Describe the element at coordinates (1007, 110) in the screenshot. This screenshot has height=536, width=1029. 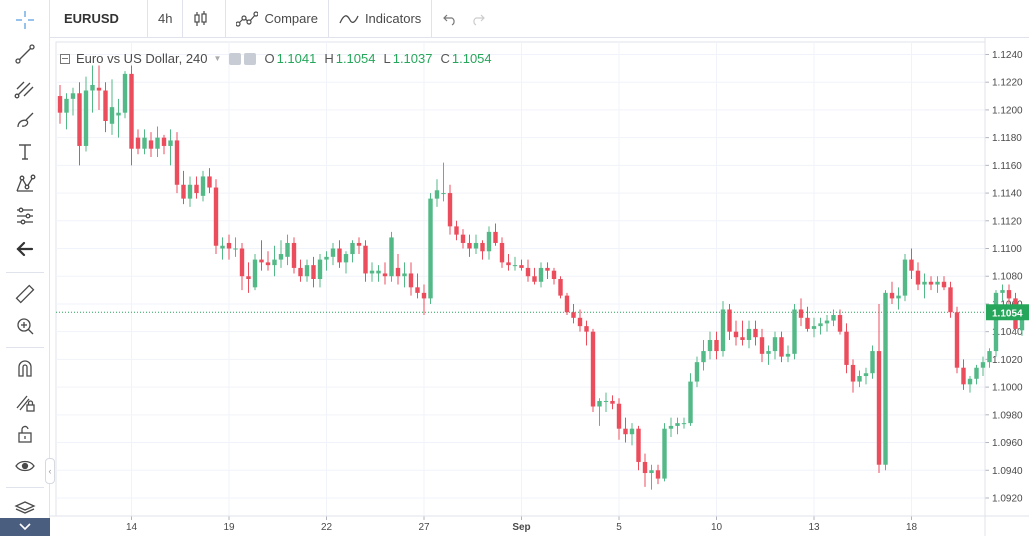
I see `price-tick-label: 1.1200` at that location.